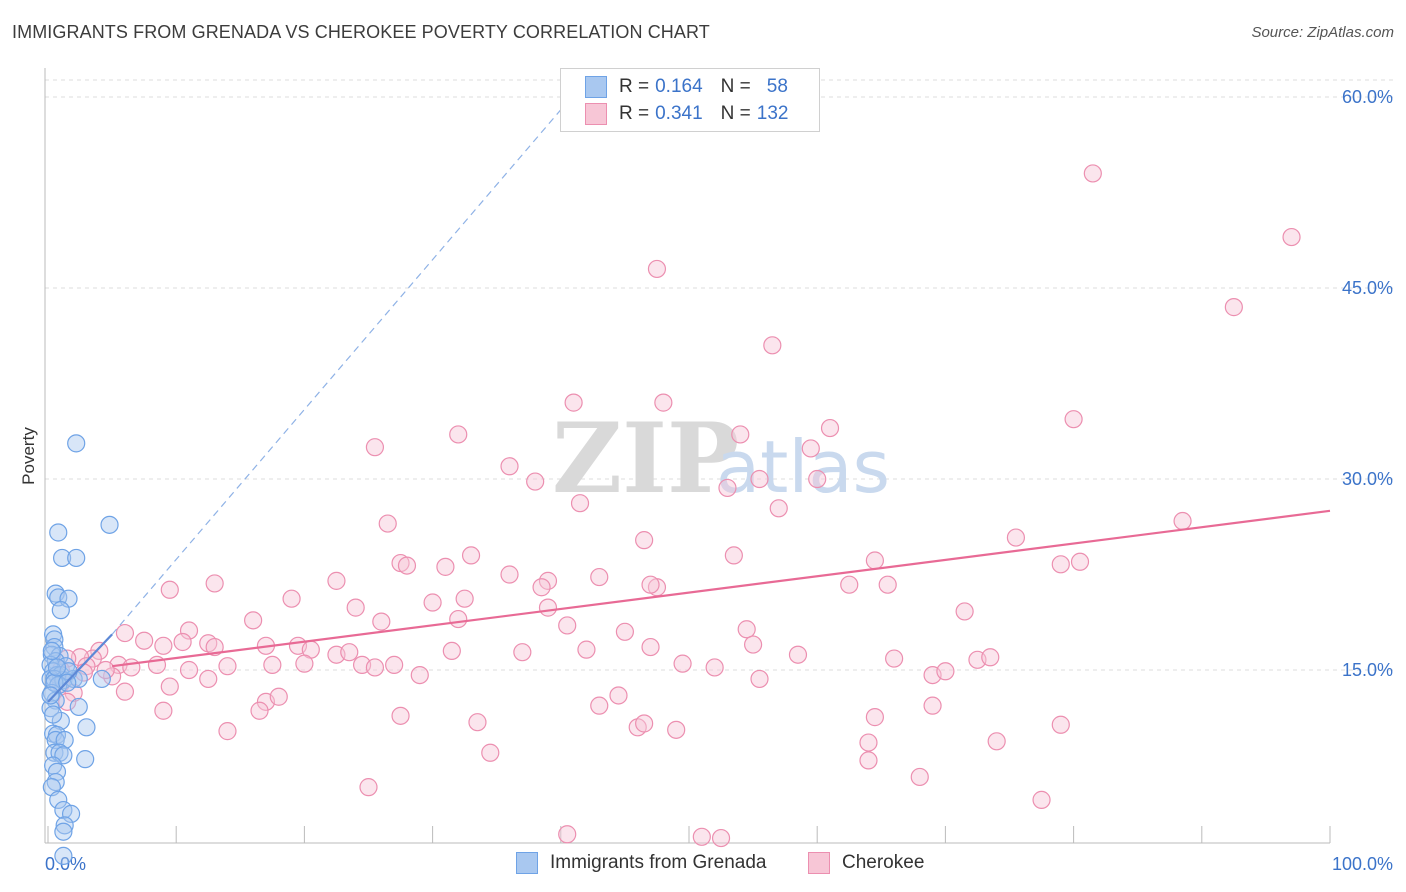 The image size is (1406, 892). I want to click on y-tick-label: 15.0%, so click(1367, 670).